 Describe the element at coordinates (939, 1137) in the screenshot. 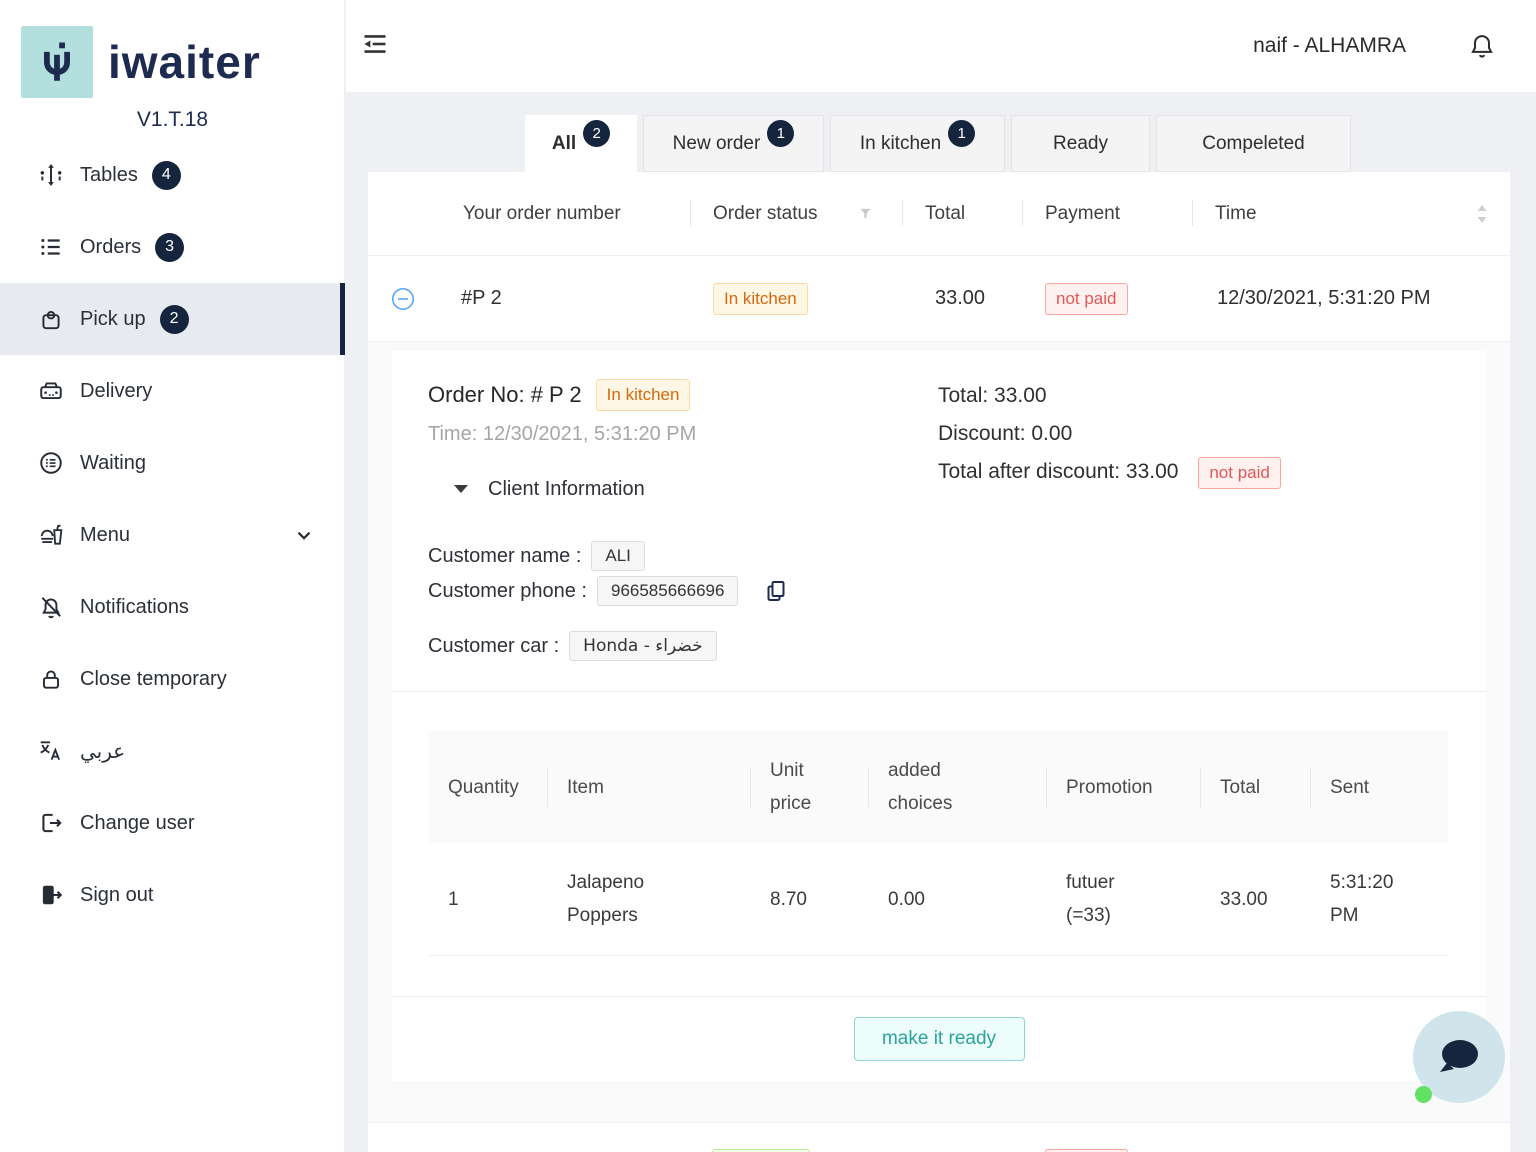

I see `next-order-row-partial` at that location.